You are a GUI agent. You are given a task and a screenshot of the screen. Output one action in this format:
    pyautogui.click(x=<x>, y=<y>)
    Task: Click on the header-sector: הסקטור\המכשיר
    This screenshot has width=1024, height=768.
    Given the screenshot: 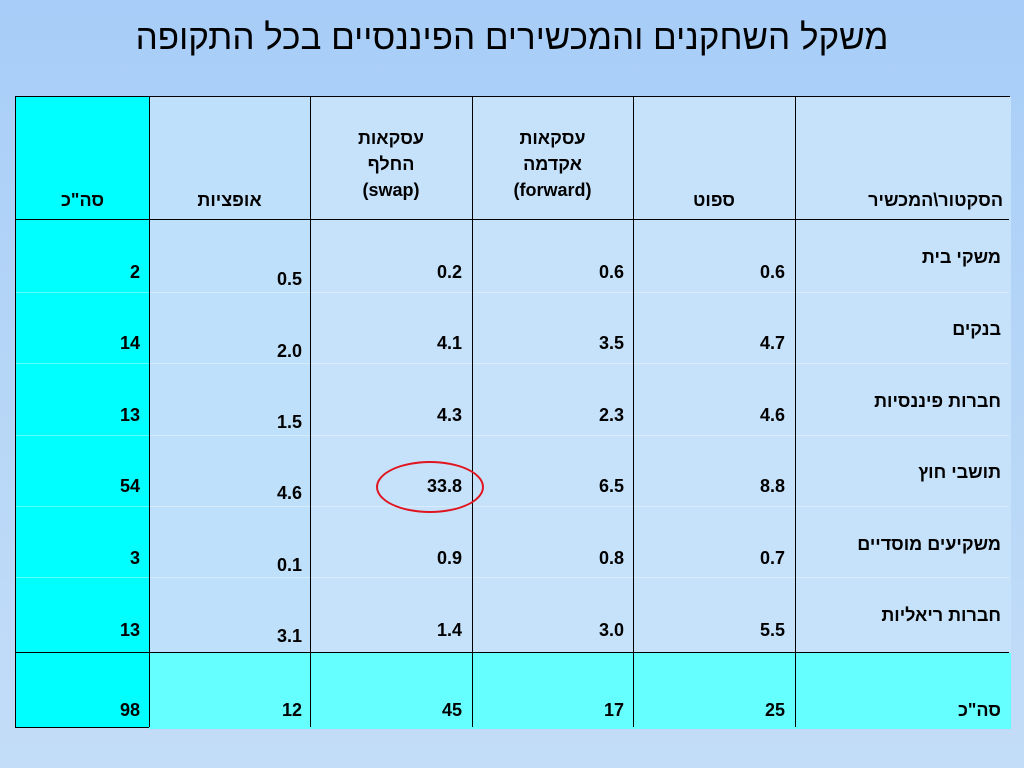 What is the action you would take?
    pyautogui.click(x=935, y=200)
    